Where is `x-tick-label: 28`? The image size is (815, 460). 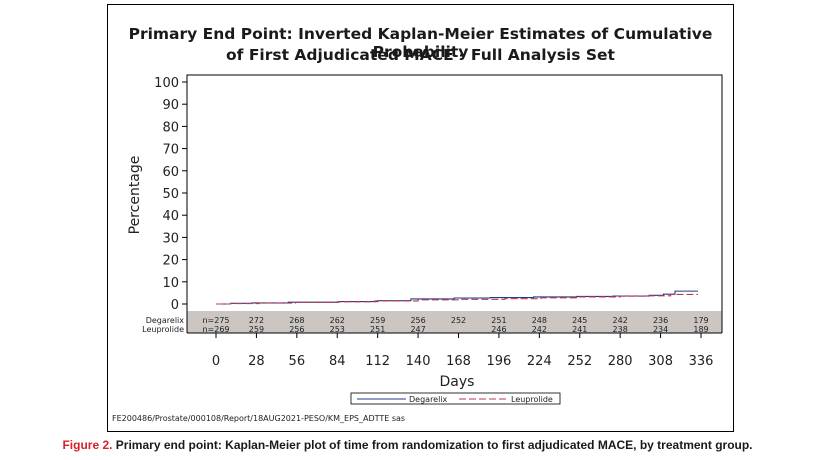 x-tick-label: 28 is located at coordinates (256, 361).